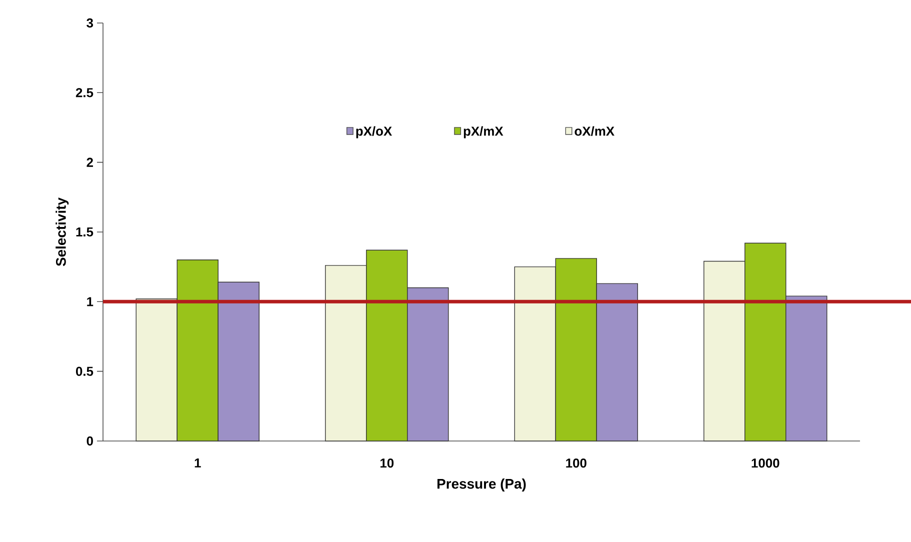 The width and height of the screenshot is (911, 542). Describe the element at coordinates (484, 132) in the screenshot. I see `legend-label: pX/mX` at that location.